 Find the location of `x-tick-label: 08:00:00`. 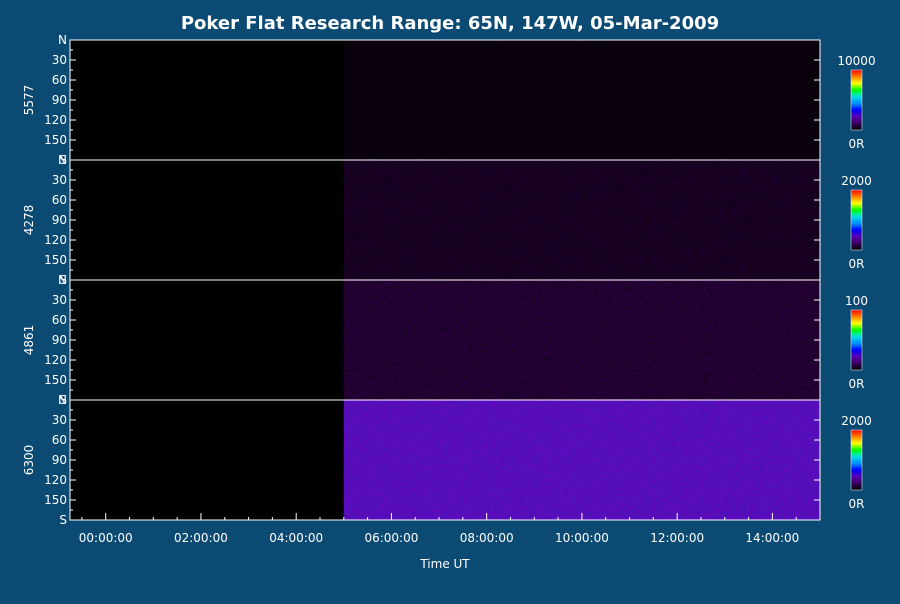

x-tick-label: 08:00:00 is located at coordinates (487, 538).